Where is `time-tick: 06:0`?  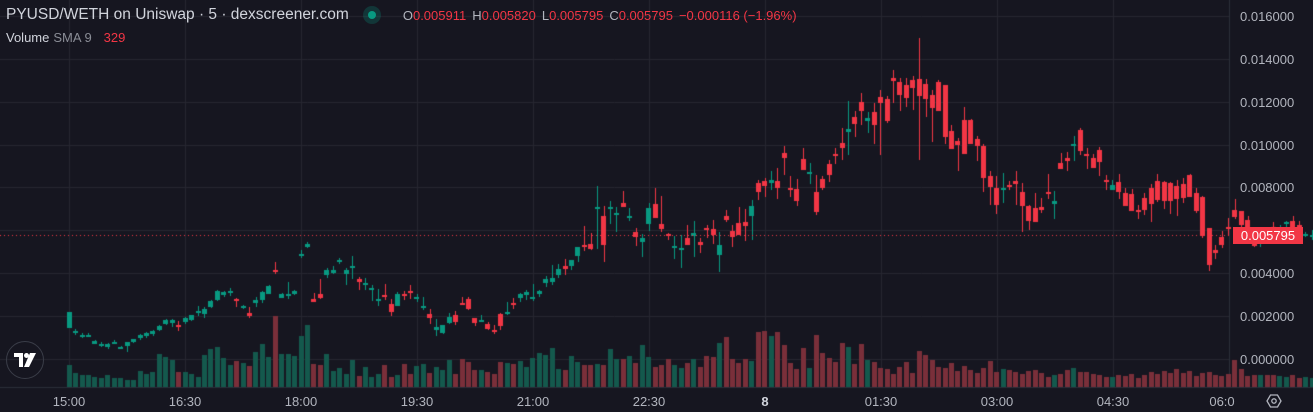
time-tick: 06:0 is located at coordinates (1222, 401).